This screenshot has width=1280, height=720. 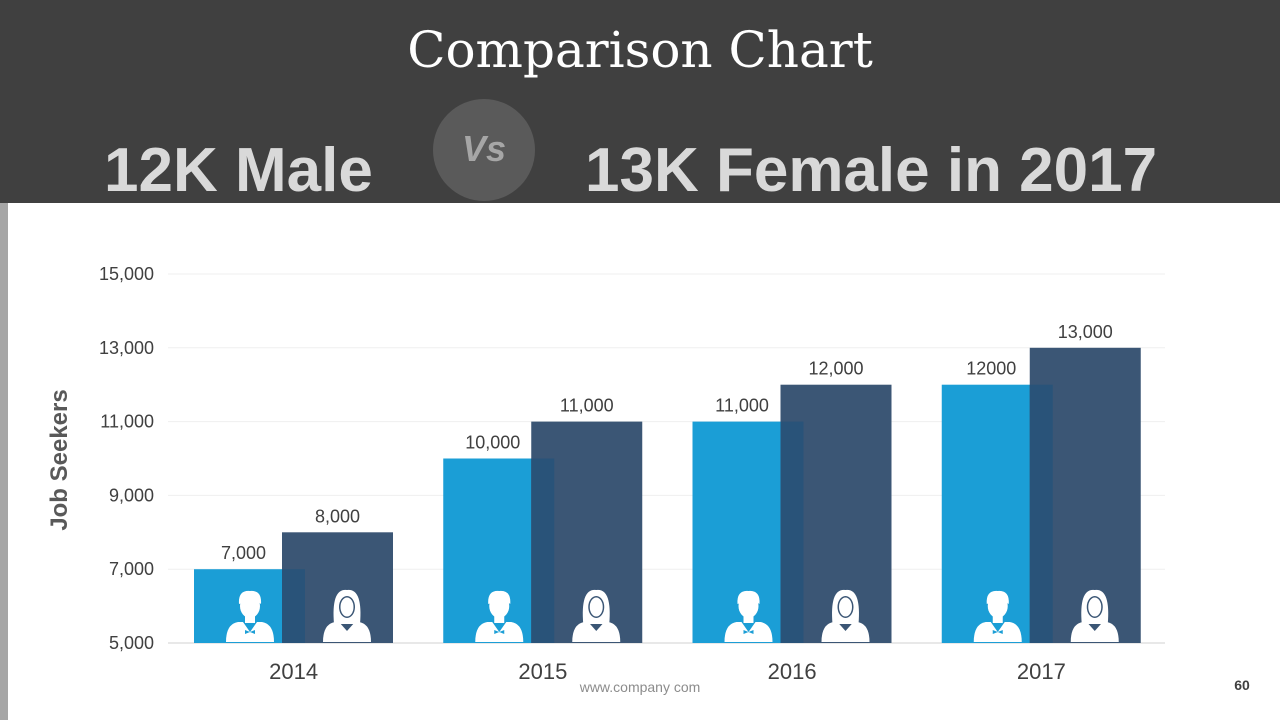 I want to click on slide-title: Comparison Chart, so click(x=640, y=50).